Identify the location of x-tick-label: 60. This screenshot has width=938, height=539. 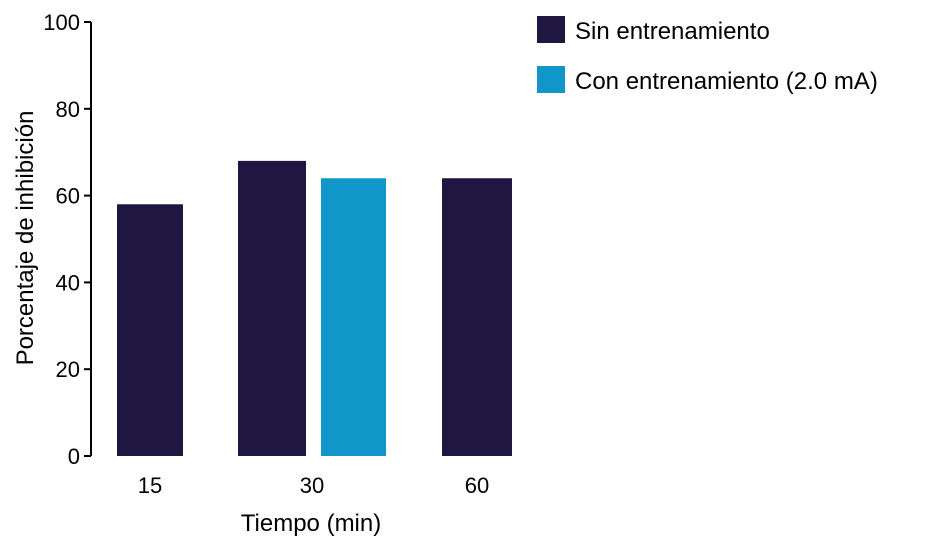
(477, 485).